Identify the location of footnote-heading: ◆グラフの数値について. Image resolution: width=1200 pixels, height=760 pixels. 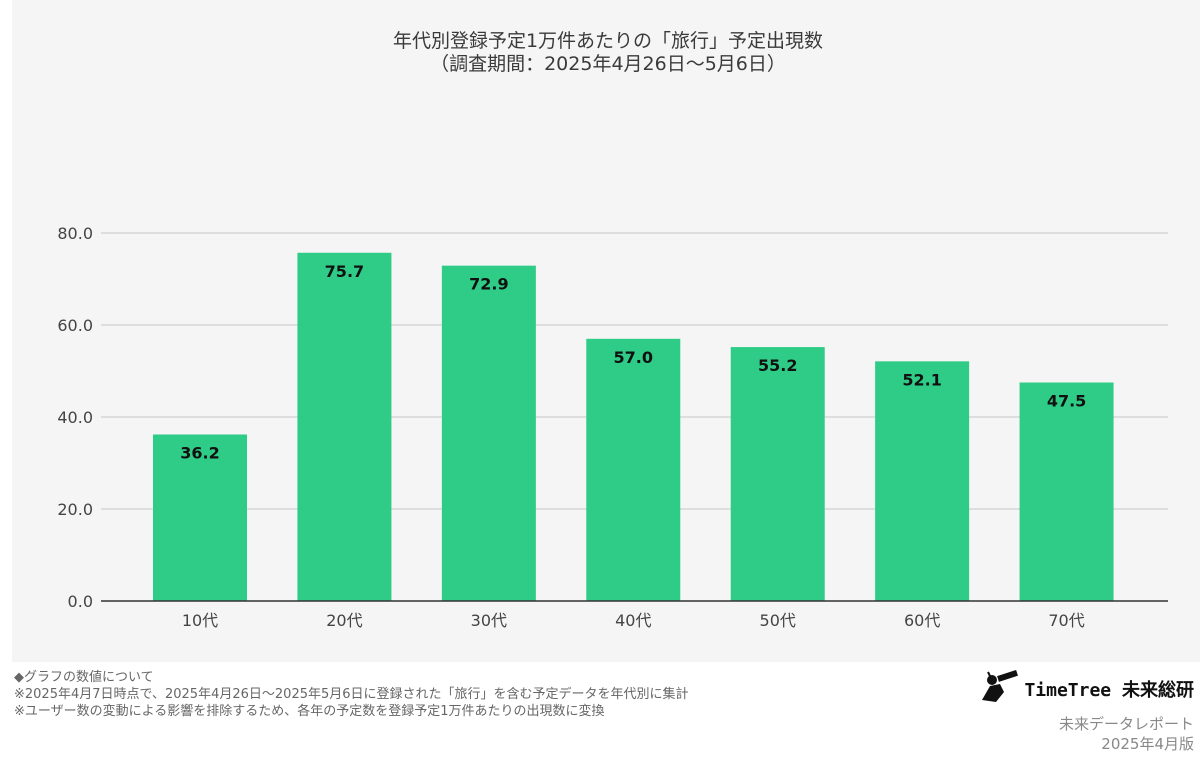
(84, 677).